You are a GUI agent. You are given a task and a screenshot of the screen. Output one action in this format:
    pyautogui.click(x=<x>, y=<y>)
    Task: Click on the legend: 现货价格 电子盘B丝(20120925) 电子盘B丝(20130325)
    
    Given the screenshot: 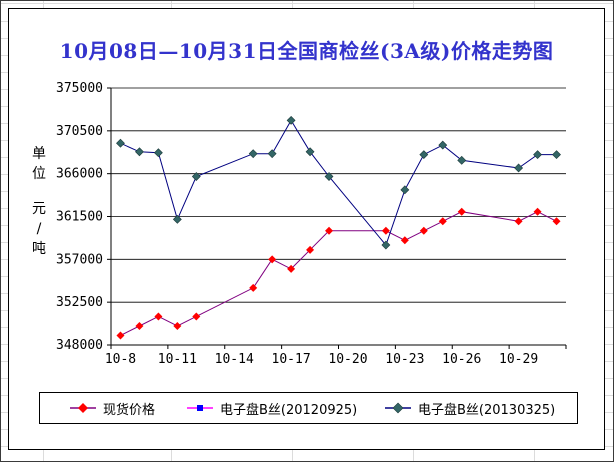 What is the action you would take?
    pyautogui.click(x=308, y=408)
    